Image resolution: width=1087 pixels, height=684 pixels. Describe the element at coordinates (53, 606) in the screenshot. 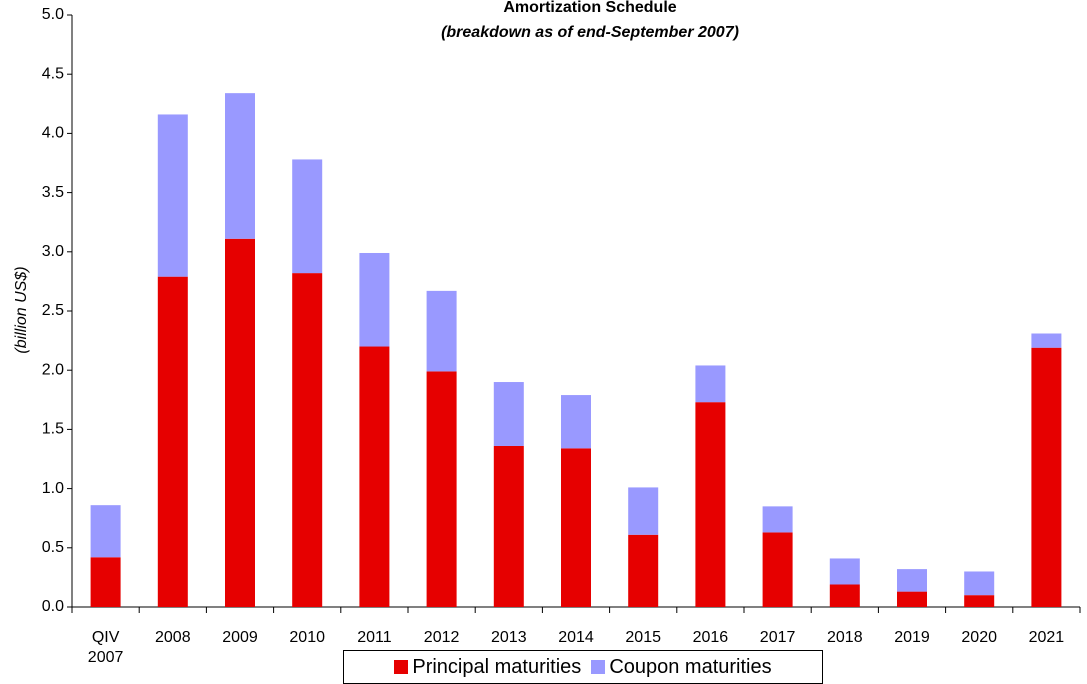

I see `y-tick-label: 0.0` at that location.